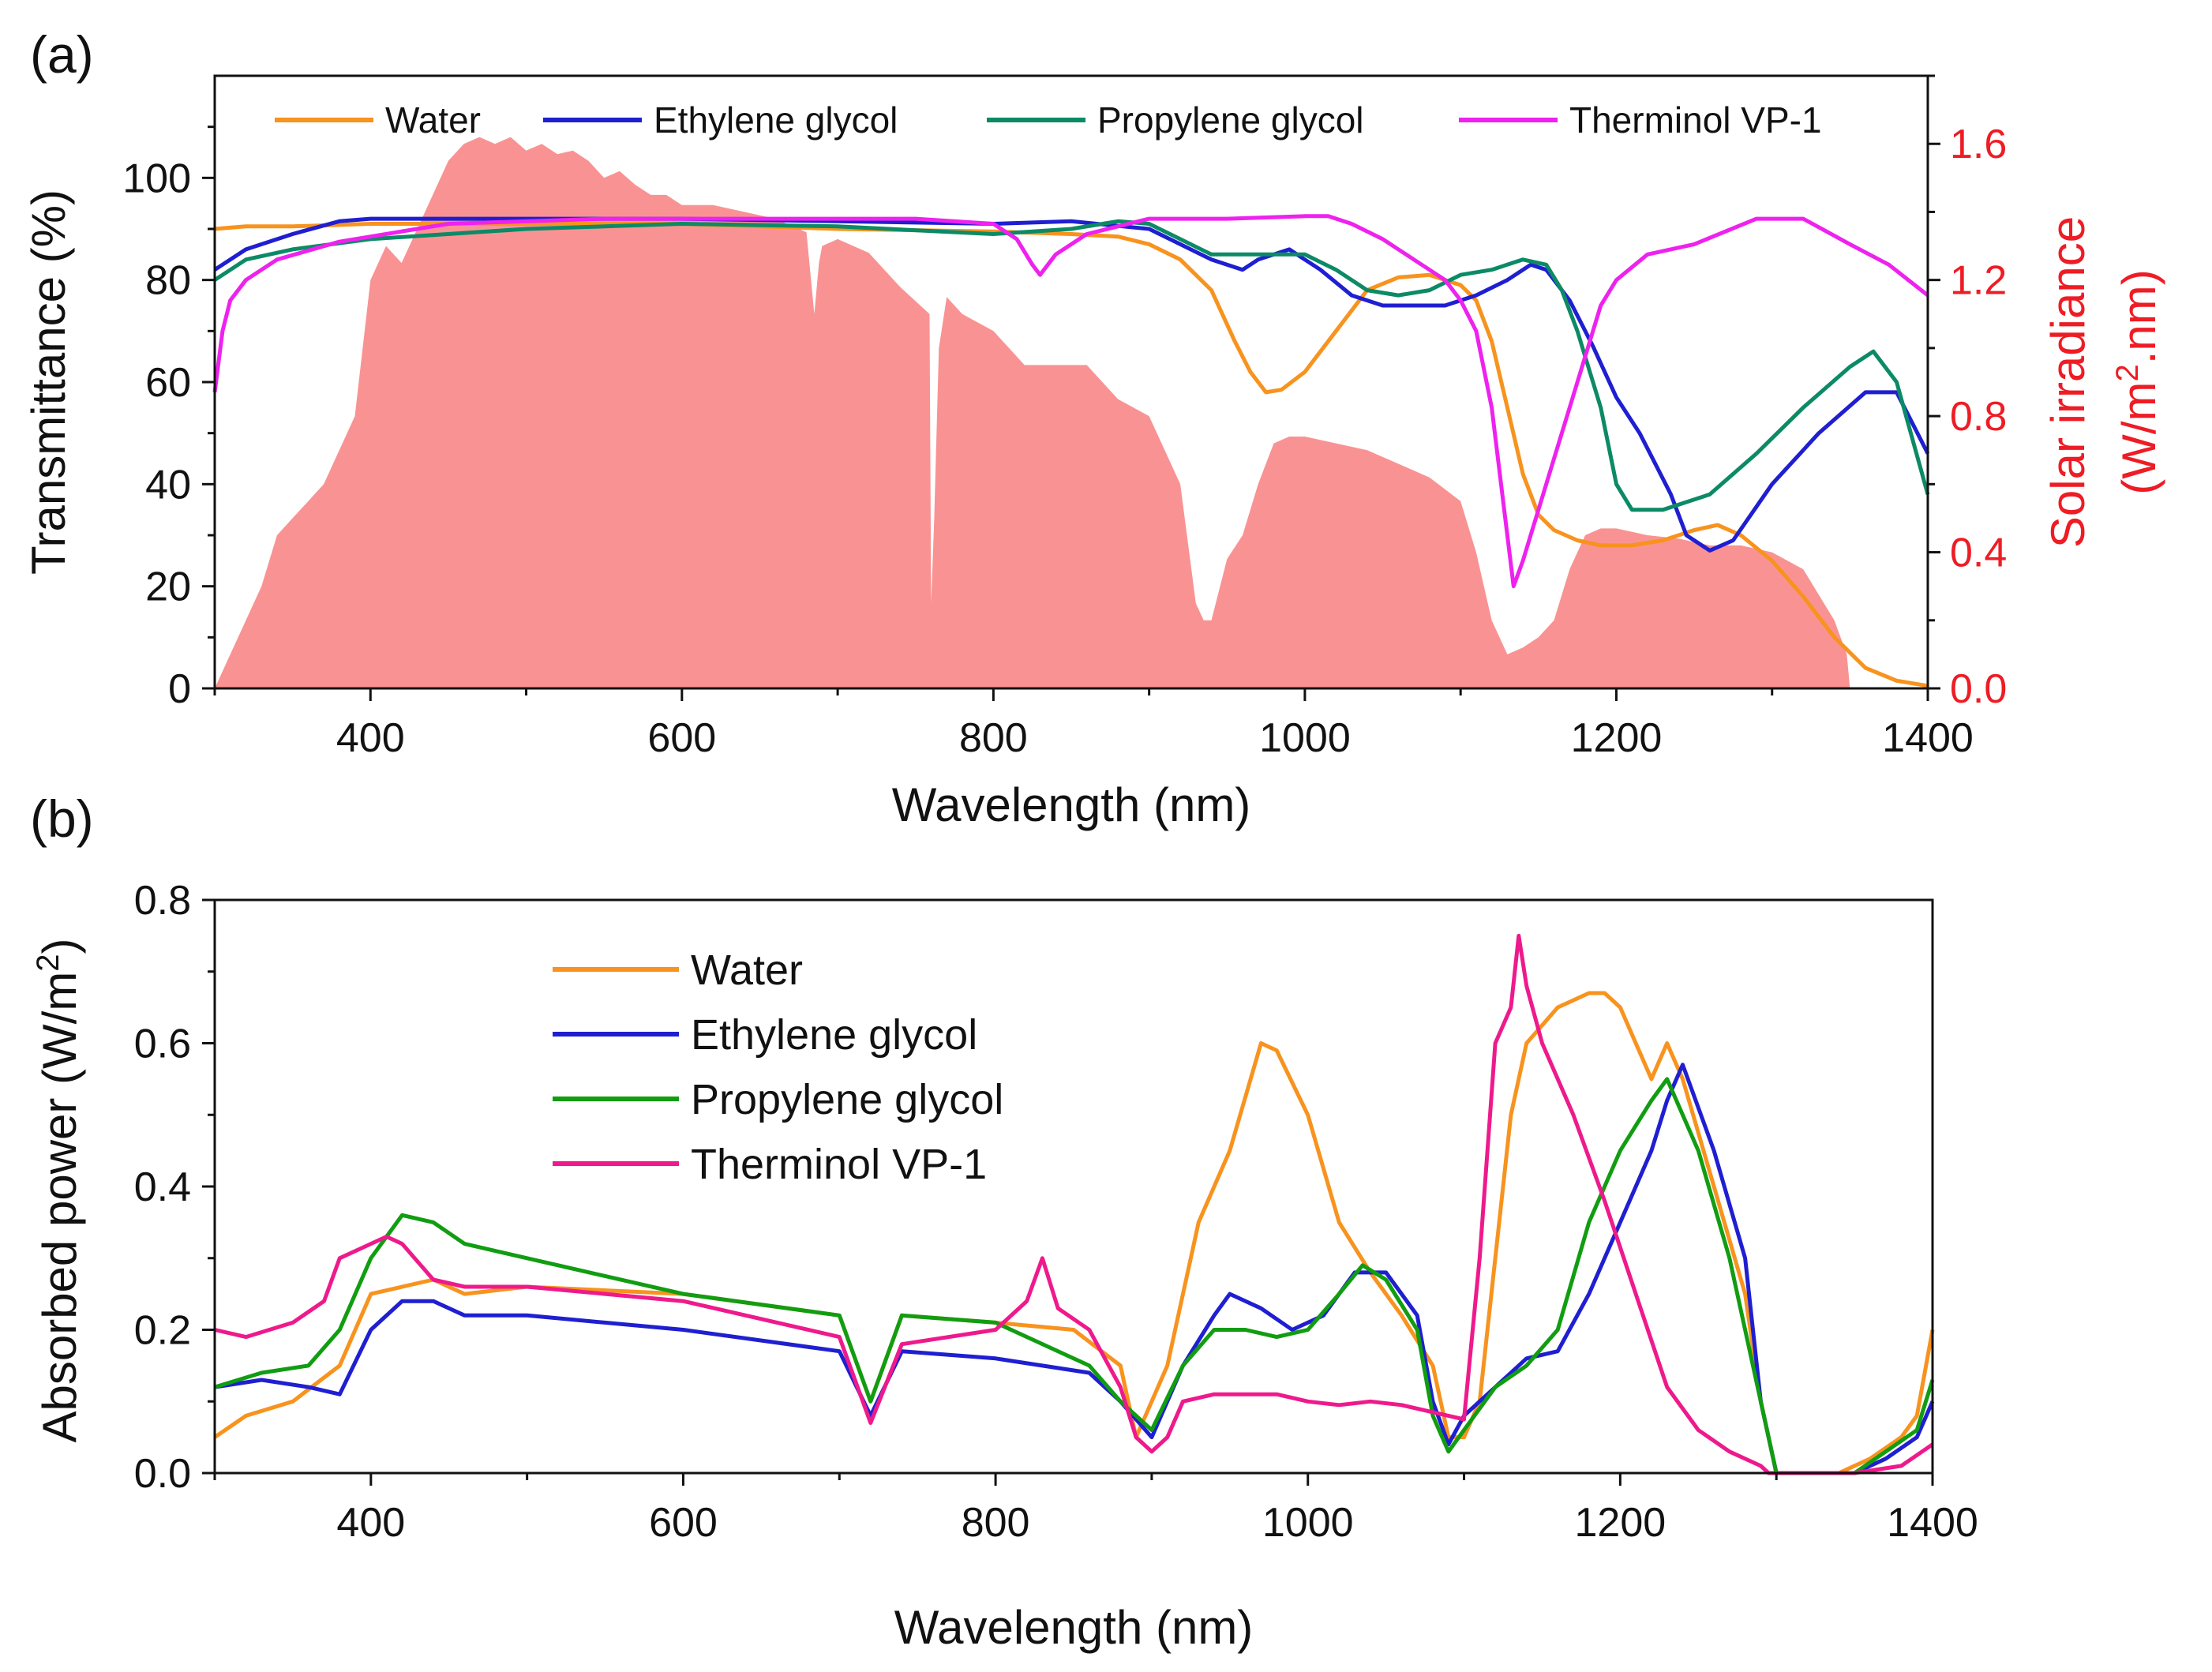  What do you see at coordinates (1967, 393) in the screenshot?
I see `panel-a-y2-ticks: 0.0 0.4 0.8 1.2 1.6` at bounding box center [1967, 393].